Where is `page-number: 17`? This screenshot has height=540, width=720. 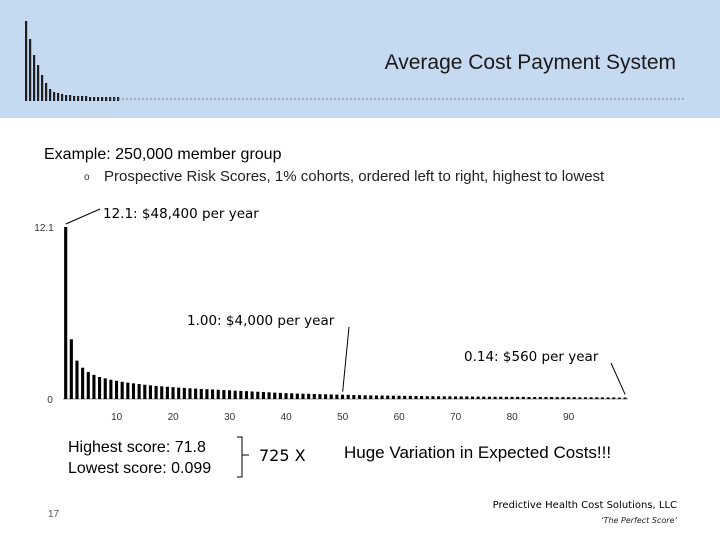
page-number: 17 is located at coordinates (54, 514).